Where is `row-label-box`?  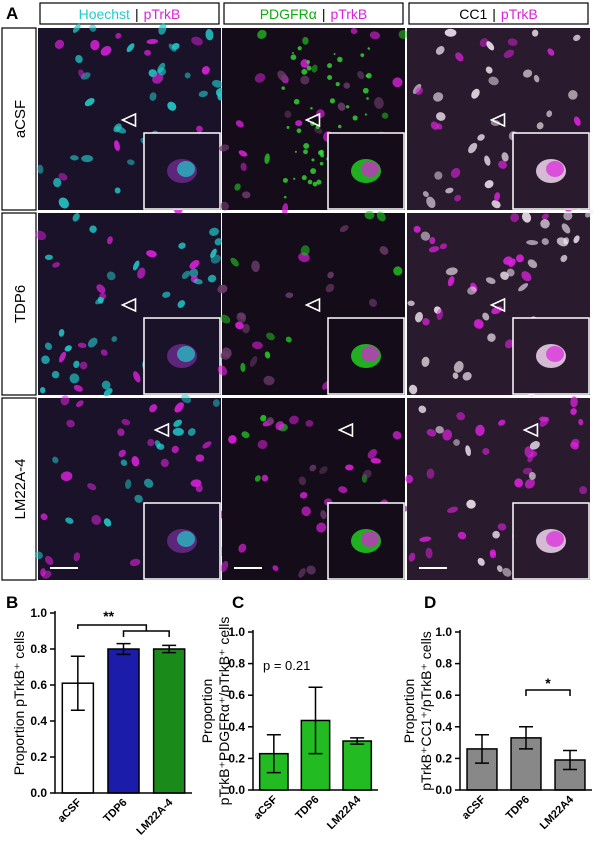
row-label-box is located at coordinates (19, 304).